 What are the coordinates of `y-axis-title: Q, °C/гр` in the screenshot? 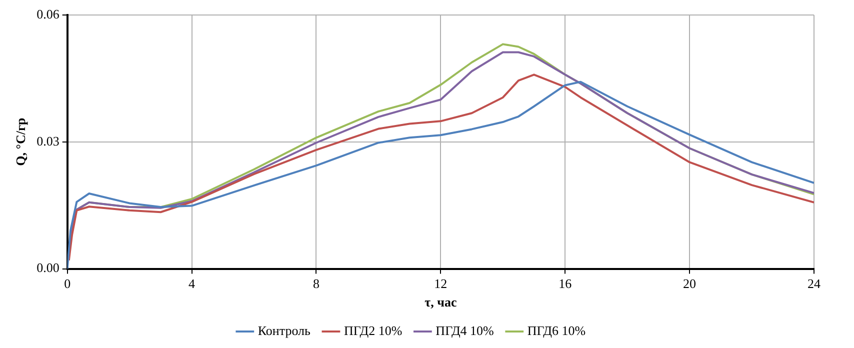 It's located at (20, 142).